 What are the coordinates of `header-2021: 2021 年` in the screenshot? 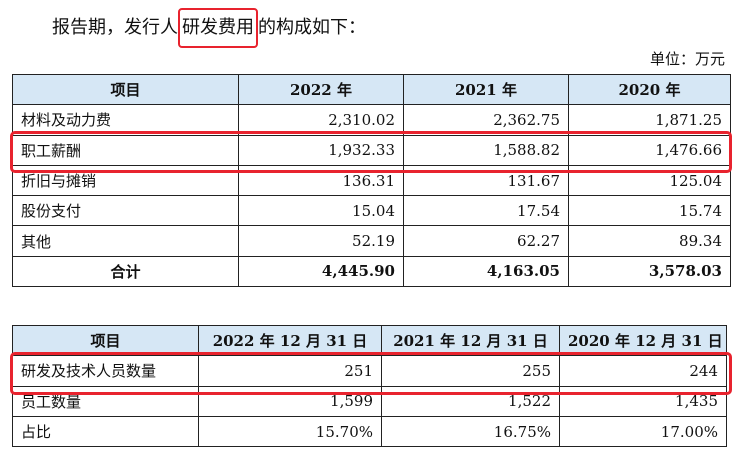 It's located at (486, 89).